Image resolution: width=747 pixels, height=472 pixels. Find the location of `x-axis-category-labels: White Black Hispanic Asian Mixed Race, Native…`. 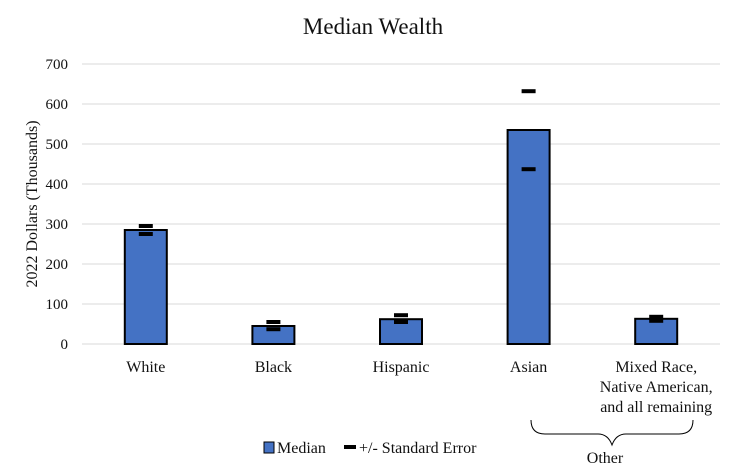

x-axis-category-labels: White Black Hispanic Asian Mixed Race, Native… is located at coordinates (419, 387).